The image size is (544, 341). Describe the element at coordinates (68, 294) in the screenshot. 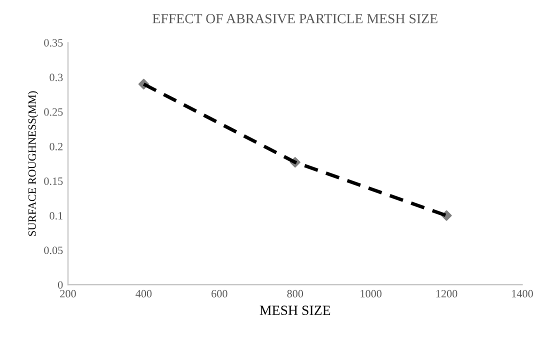

I see `x-tick-label: 200` at that location.